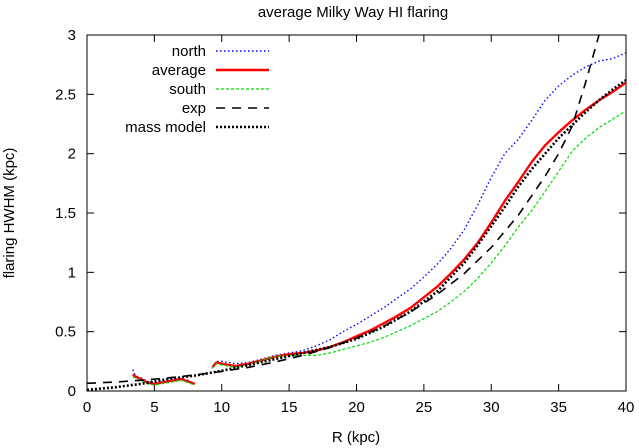  I want to click on x-tick-label: 0, so click(87, 407).